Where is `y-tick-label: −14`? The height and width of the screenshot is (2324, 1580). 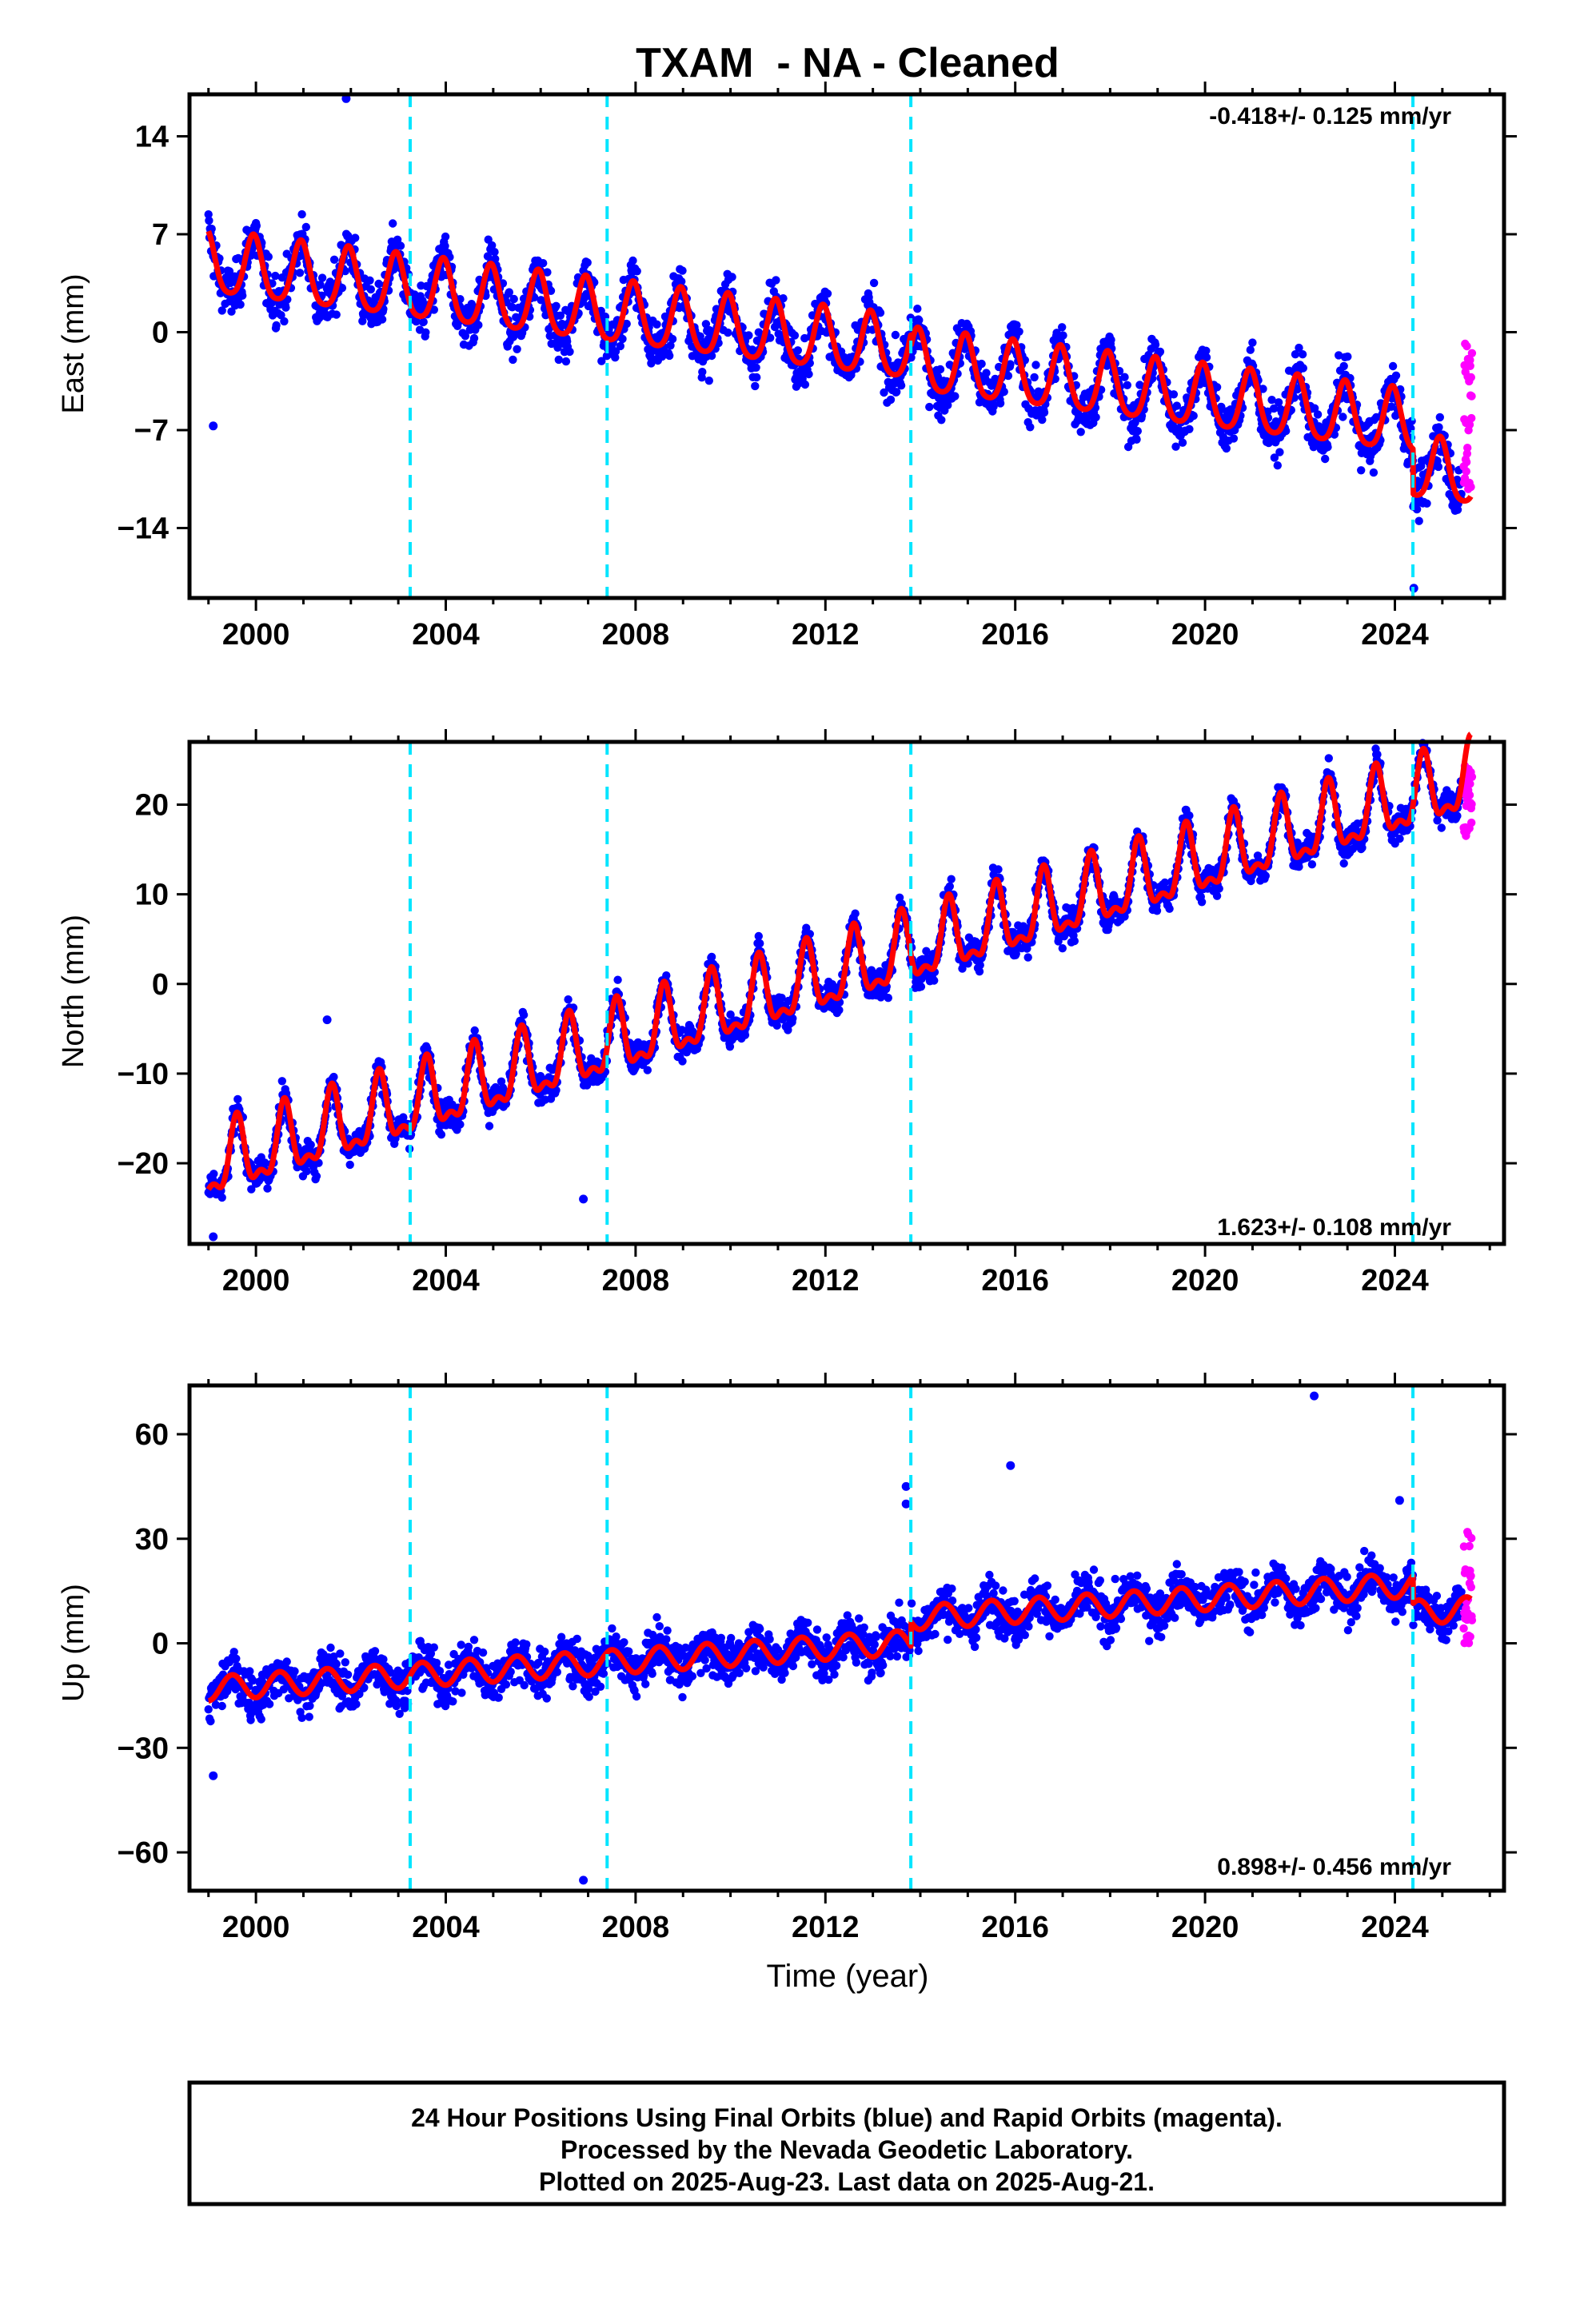 y-tick-label: −14 is located at coordinates (143, 529).